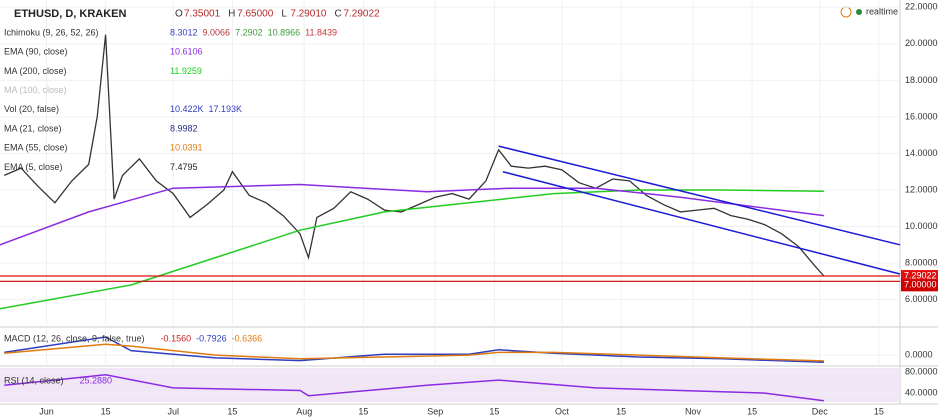  What do you see at coordinates (921, 7) in the screenshot?
I see `y-tick-label: 22.00000` at bounding box center [921, 7].